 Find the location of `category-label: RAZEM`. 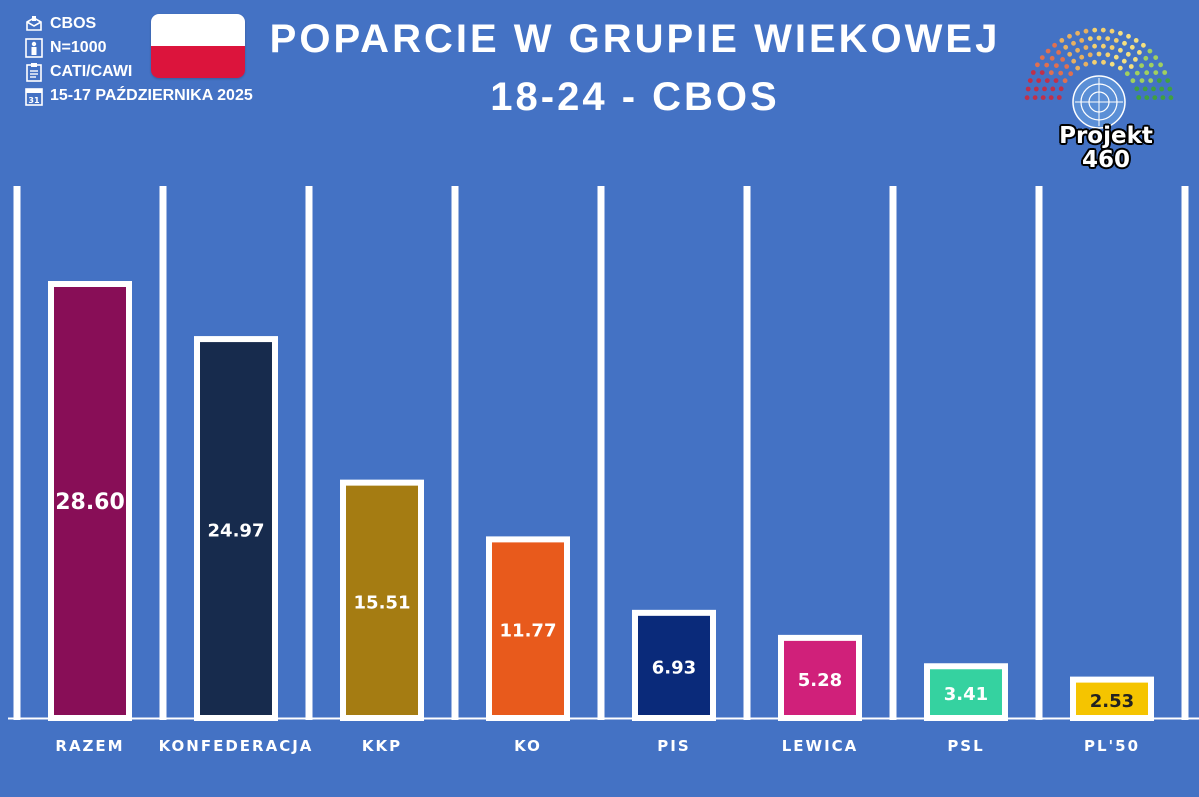

category-label: RAZEM is located at coordinates (89, 746).